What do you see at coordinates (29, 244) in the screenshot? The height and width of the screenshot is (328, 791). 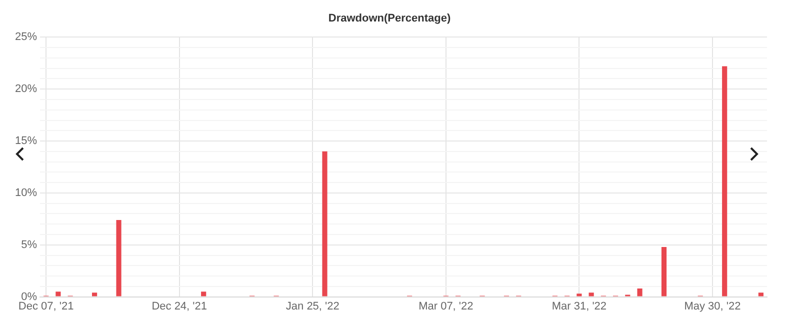 I see `y-tick-label: 5%` at bounding box center [29, 244].